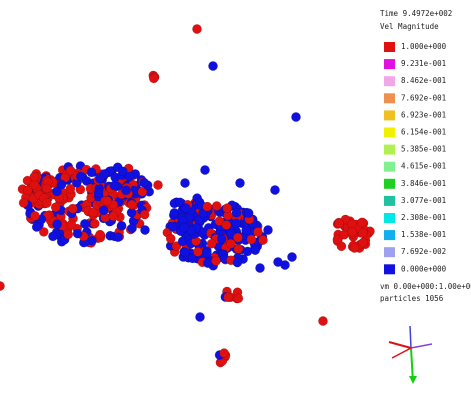 The width and height of the screenshot is (471, 400). What do you see at coordinates (424, 268) in the screenshot?
I see `legend-label: 0.000e+000` at bounding box center [424, 268].